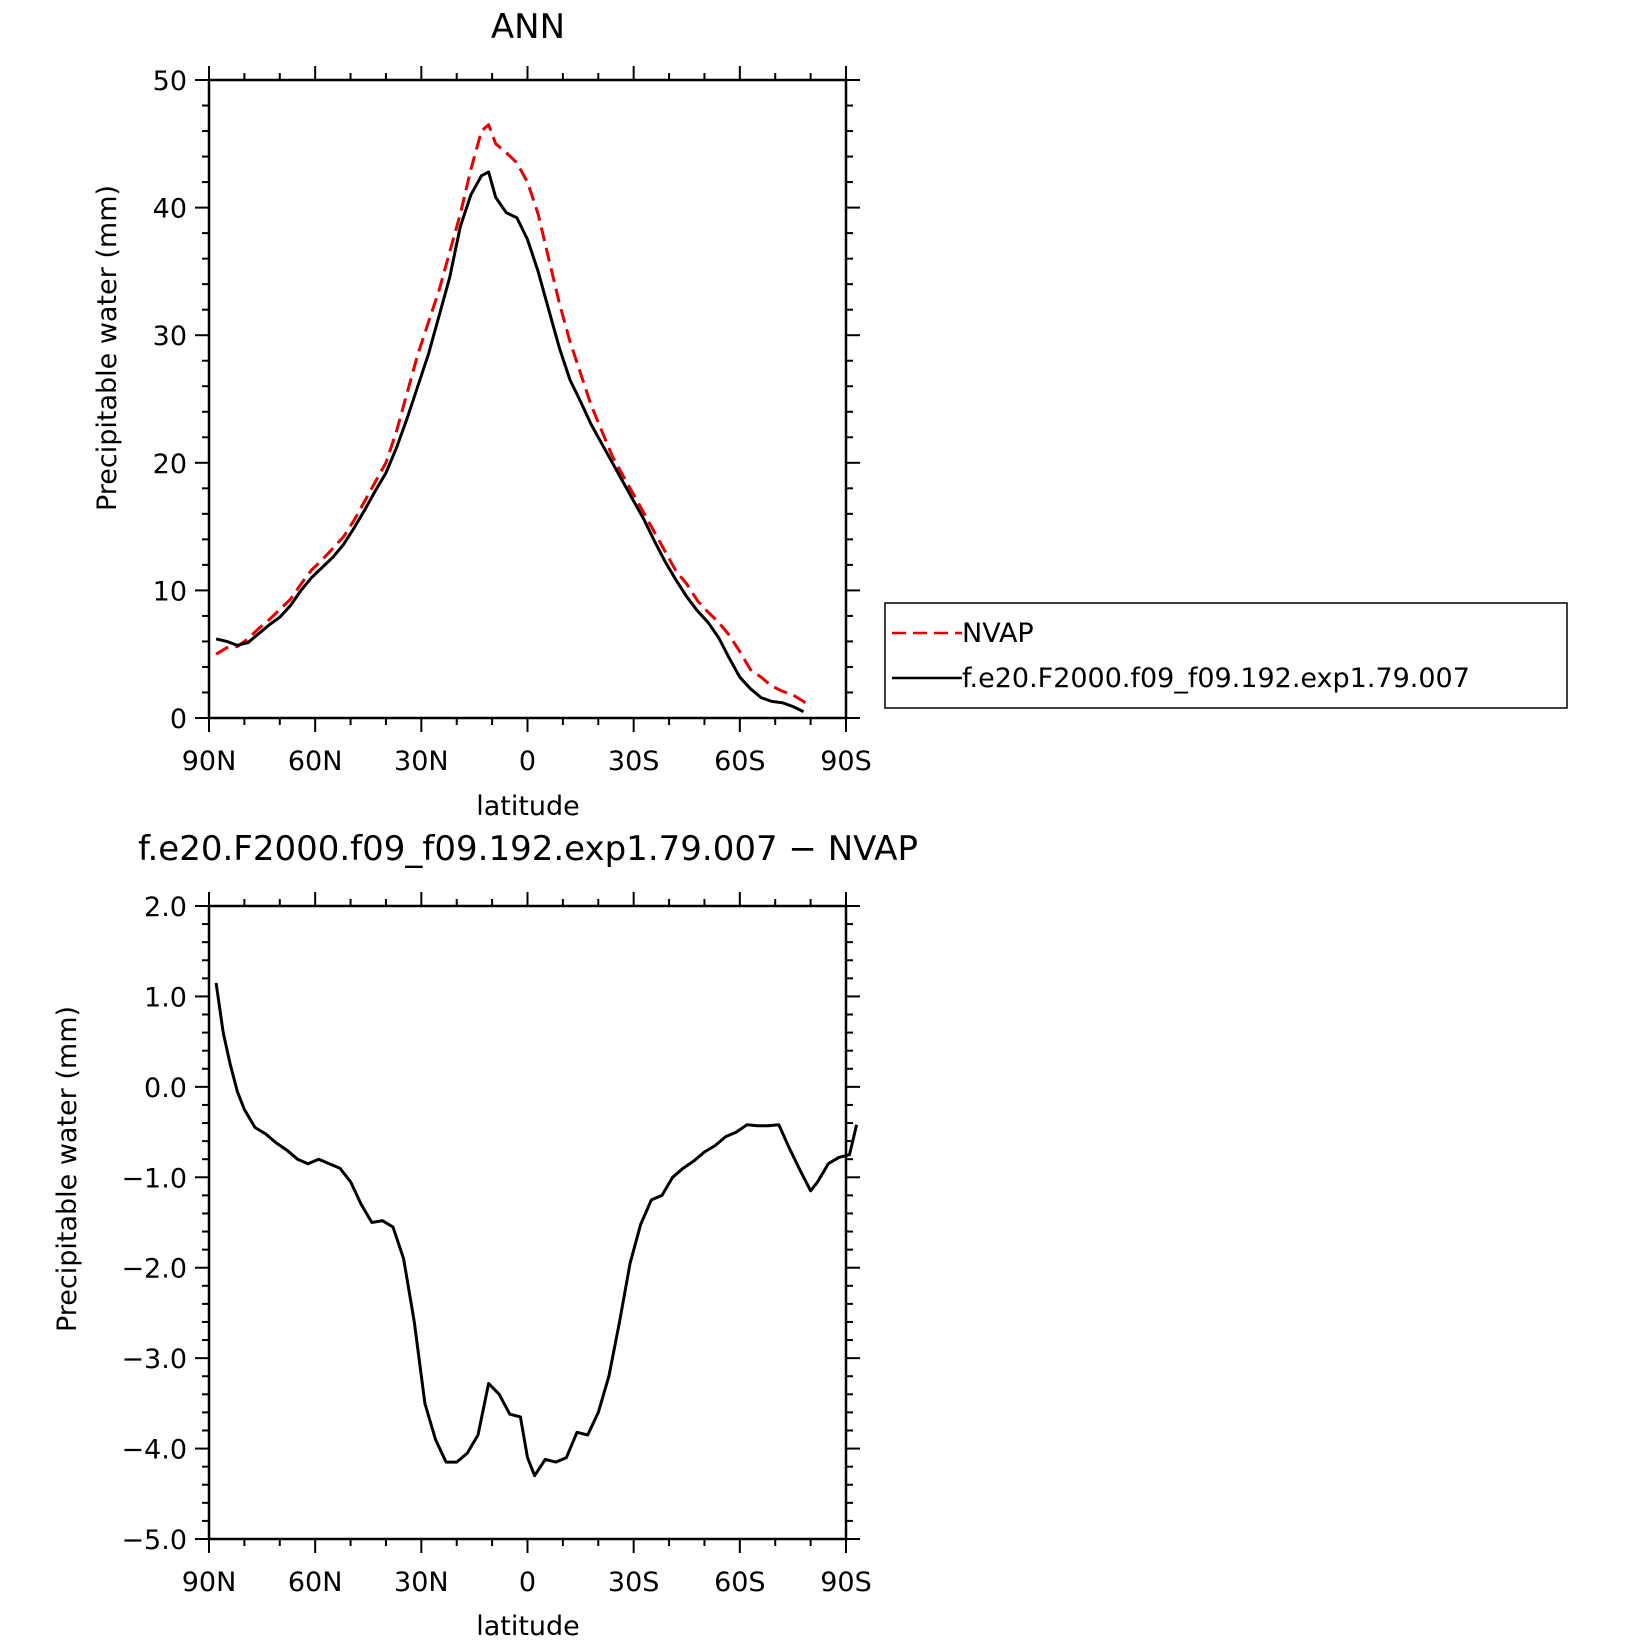  What do you see at coordinates (154, 1540) in the screenshot?
I see `y-tick-label: −5.0` at bounding box center [154, 1540].